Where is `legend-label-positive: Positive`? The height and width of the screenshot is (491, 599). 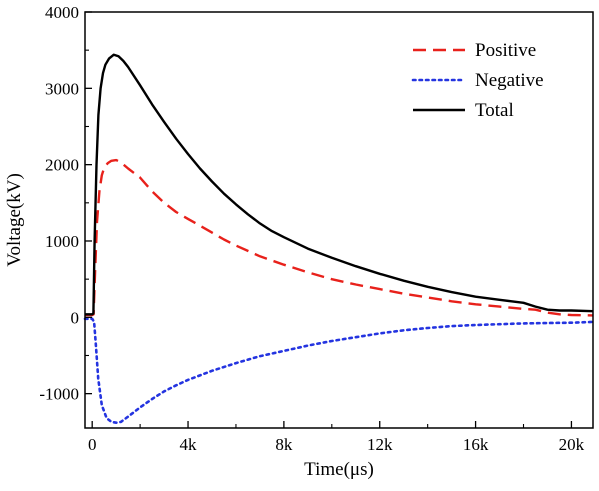 legend-label-positive: Positive is located at coordinates (505, 50).